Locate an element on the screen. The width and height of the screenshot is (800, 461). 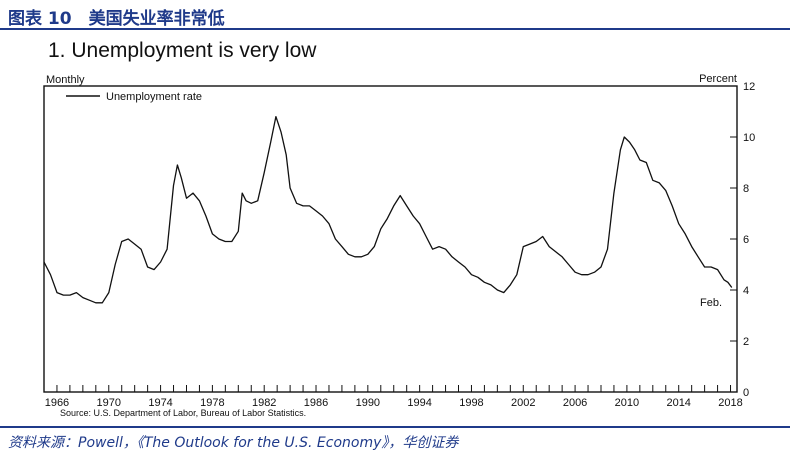
y-tick-label: 12 is located at coordinates (749, 87).